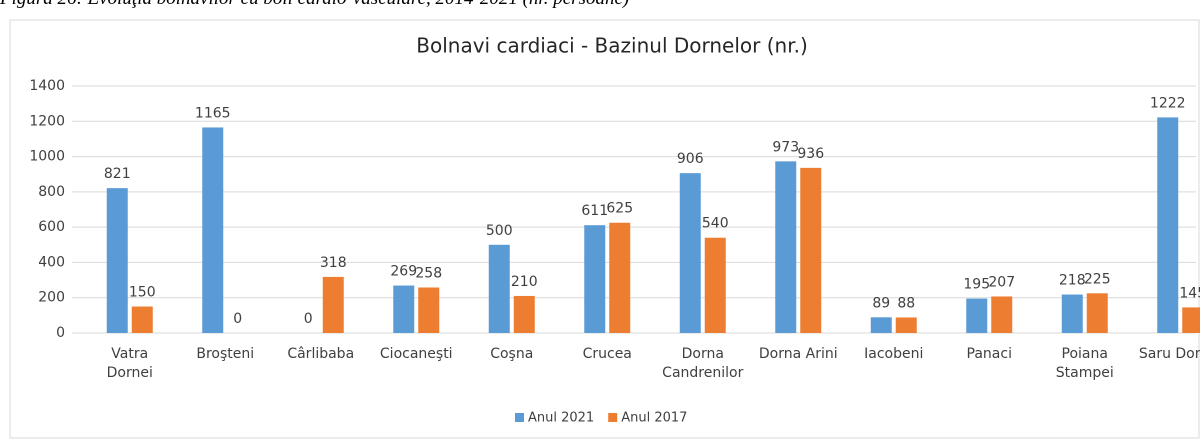 The width and height of the screenshot is (1200, 439). Describe the element at coordinates (524, 282) in the screenshot. I see `data-label: 210` at that location.